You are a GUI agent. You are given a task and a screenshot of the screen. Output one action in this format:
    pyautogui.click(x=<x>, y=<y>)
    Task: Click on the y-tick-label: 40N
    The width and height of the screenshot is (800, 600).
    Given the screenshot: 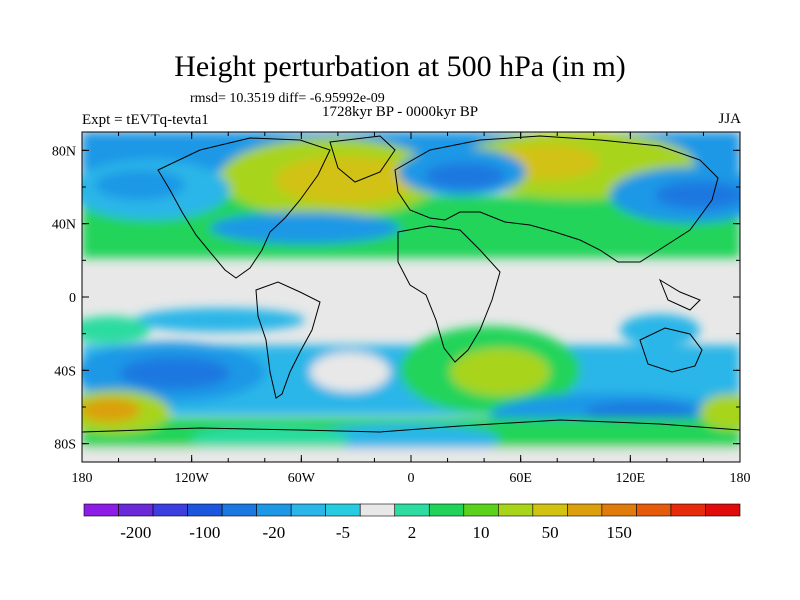 What is the action you would take?
    pyautogui.click(x=64, y=225)
    